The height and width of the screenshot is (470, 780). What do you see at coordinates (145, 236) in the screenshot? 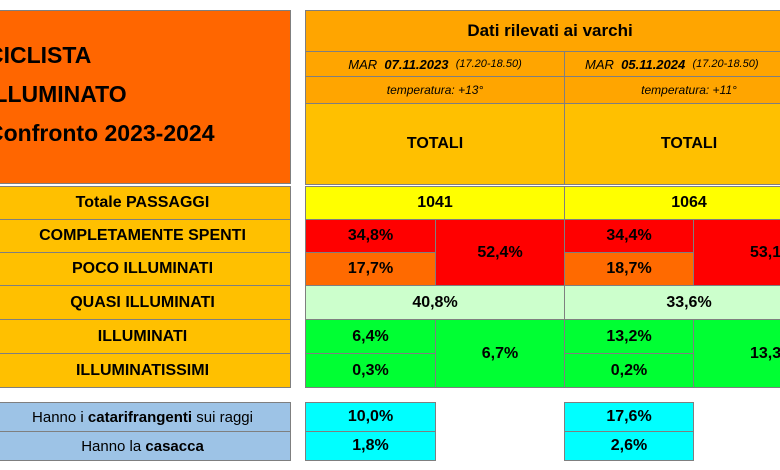
I see `label-completamente-spenti: COMPLETAMENTE SPENTI` at bounding box center [145, 236].